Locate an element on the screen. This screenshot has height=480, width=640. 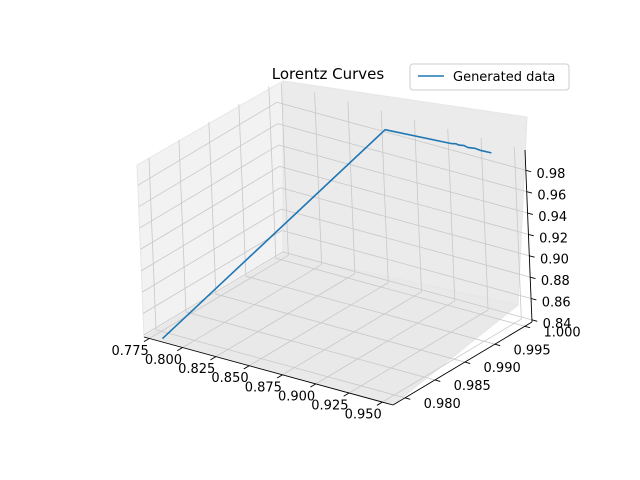
x-tick-label: 0.900 is located at coordinates (296, 396).